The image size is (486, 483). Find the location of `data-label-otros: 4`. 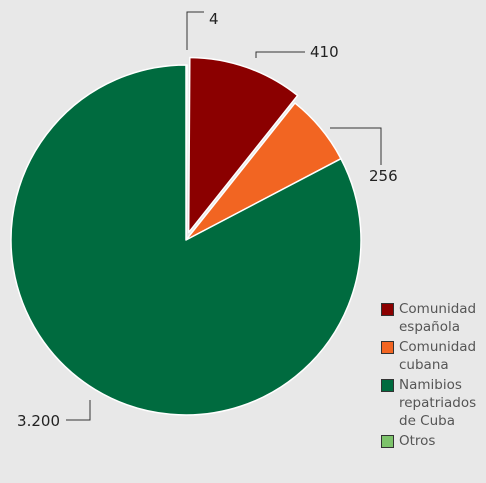

data-label-otros: 4 is located at coordinates (214, 19).